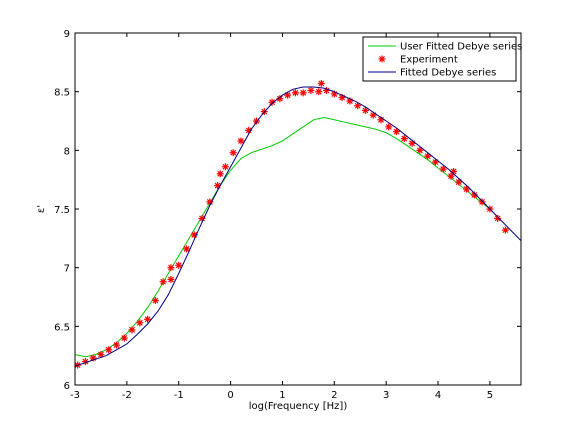  I want to click on y-axis-label: ε', so click(41, 209).